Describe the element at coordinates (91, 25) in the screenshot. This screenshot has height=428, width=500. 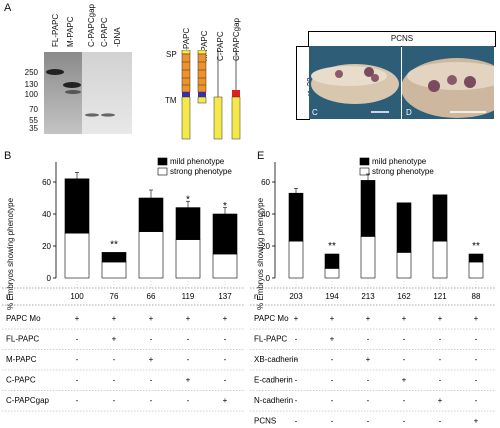
I see `blot-lane-label: C-PAPCgap` at that location.